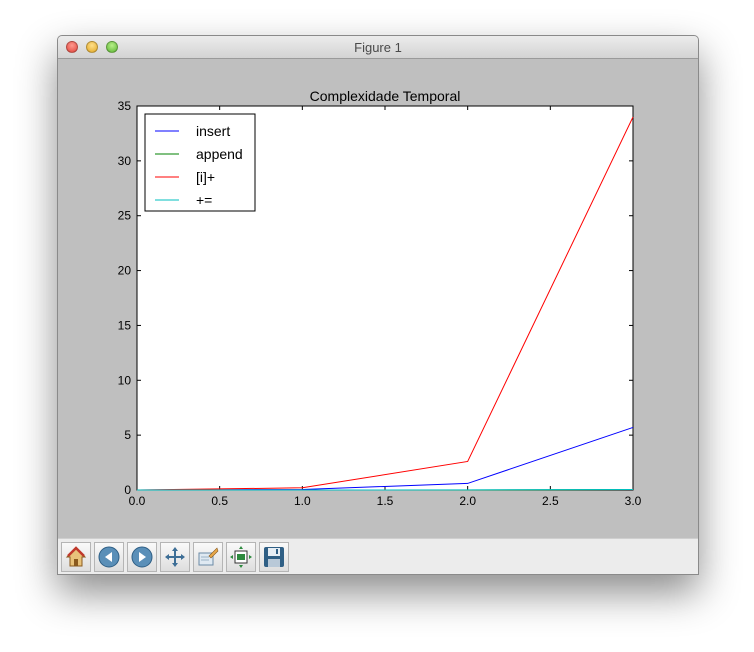 The width and height of the screenshot is (754, 652). What do you see at coordinates (125, 271) in the screenshot?
I see `y-tick-label: 20` at bounding box center [125, 271].